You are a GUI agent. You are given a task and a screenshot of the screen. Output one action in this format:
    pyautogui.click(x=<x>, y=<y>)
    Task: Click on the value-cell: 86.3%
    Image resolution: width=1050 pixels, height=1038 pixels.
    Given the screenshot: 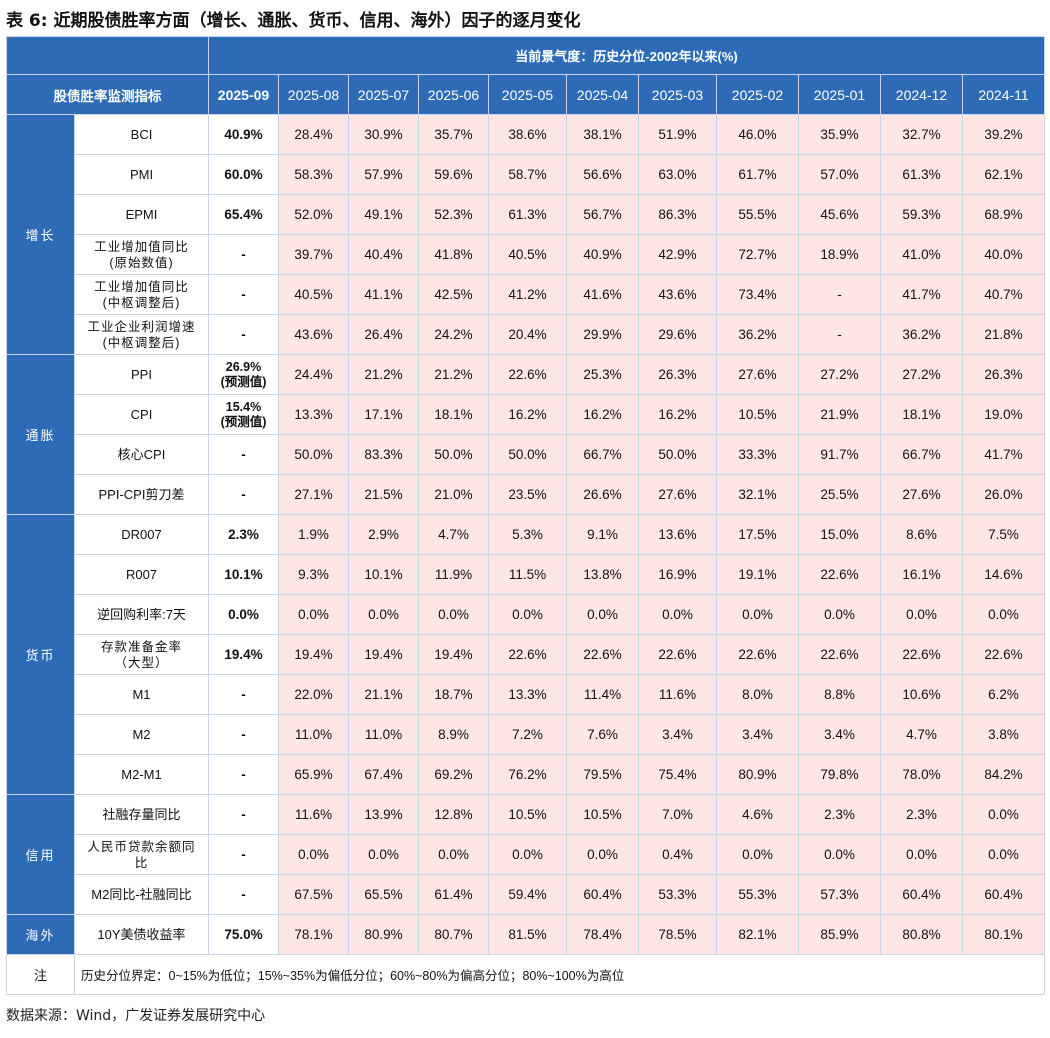 What is the action you would take?
    pyautogui.click(x=677, y=214)
    